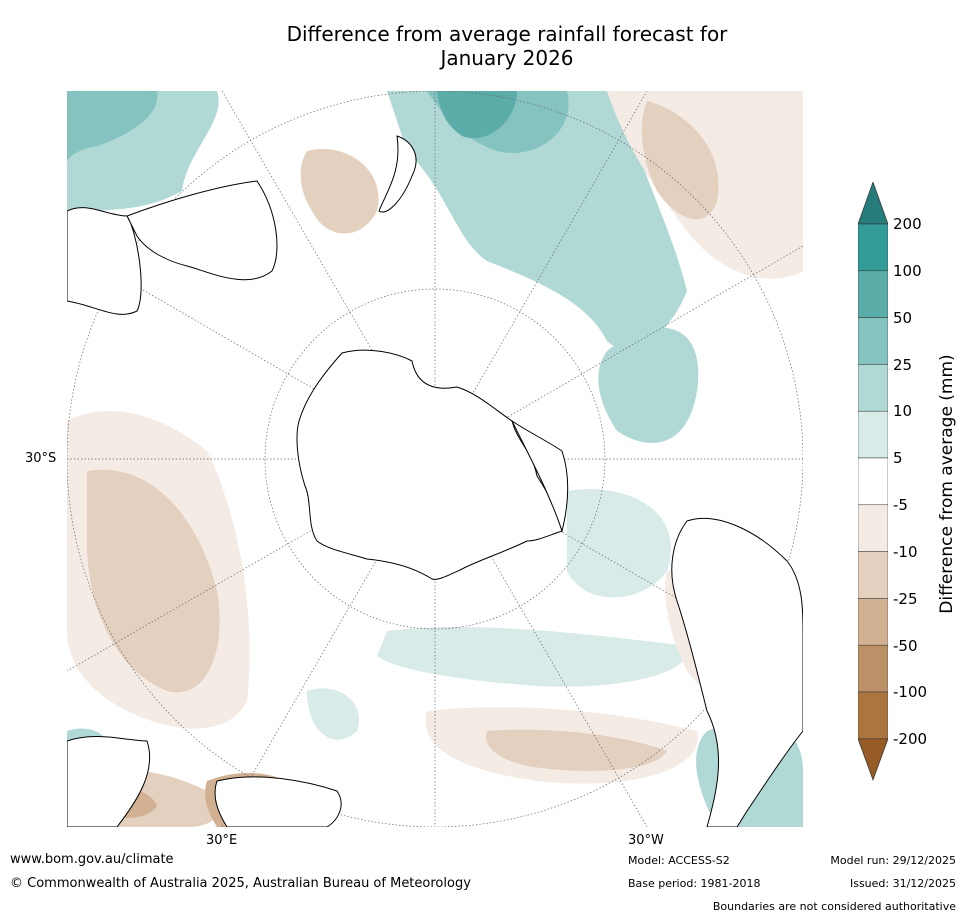 Image resolution: width=965 pixels, height=919 pixels. What do you see at coordinates (947, 484) in the screenshot?
I see `colorbar-title: Difference from average (mm)` at bounding box center [947, 484].